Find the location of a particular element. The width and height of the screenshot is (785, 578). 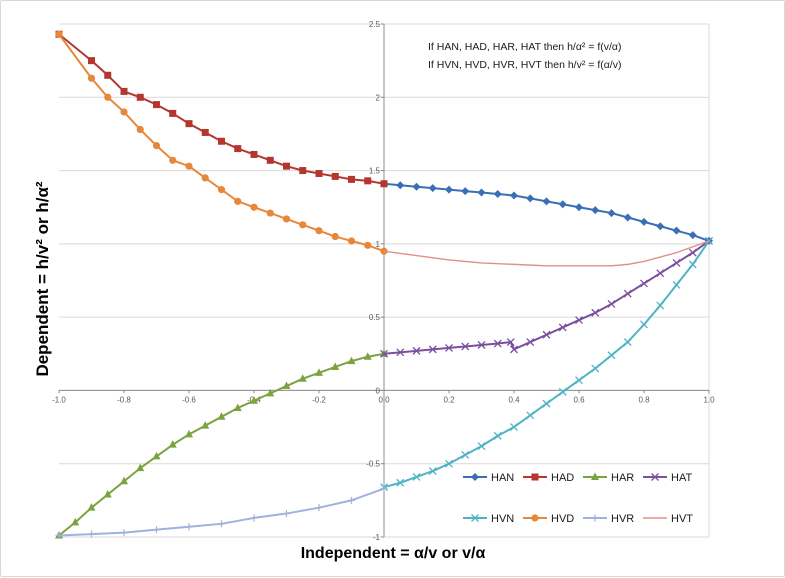

legend-marker-hvn is located at coordinates (475, 518).